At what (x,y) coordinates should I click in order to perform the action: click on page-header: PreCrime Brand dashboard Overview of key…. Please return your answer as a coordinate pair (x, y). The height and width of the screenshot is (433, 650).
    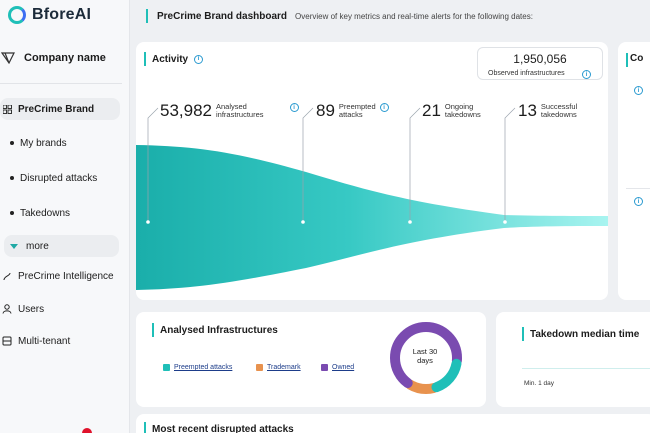
    Looking at the image, I should click on (370, 16).